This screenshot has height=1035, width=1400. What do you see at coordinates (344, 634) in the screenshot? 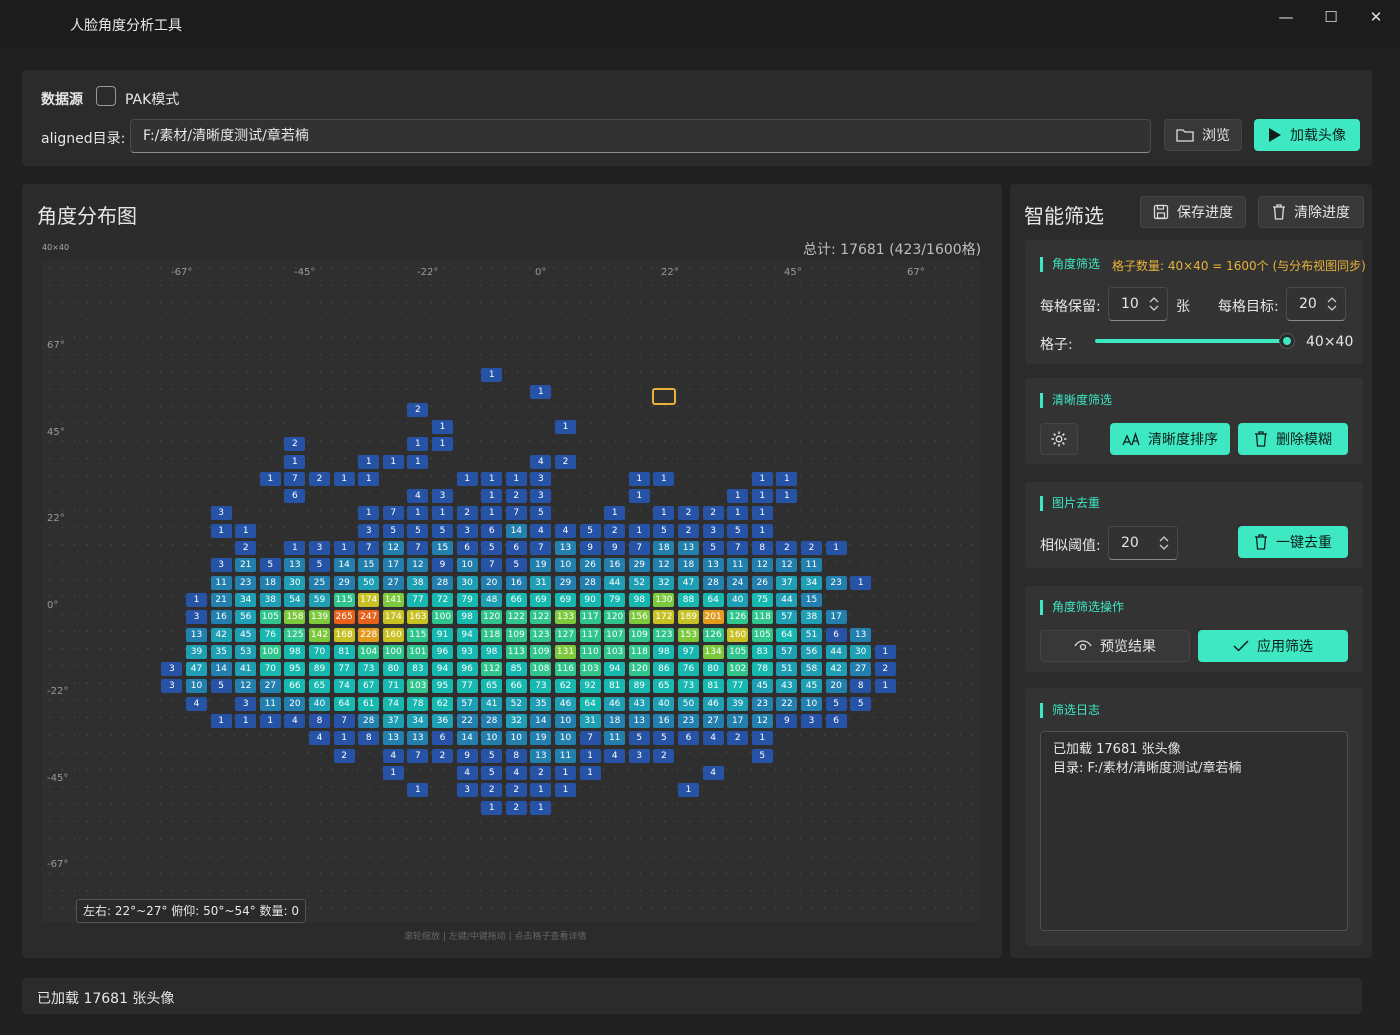
I see `heatmap-cell: 168` at bounding box center [344, 634].